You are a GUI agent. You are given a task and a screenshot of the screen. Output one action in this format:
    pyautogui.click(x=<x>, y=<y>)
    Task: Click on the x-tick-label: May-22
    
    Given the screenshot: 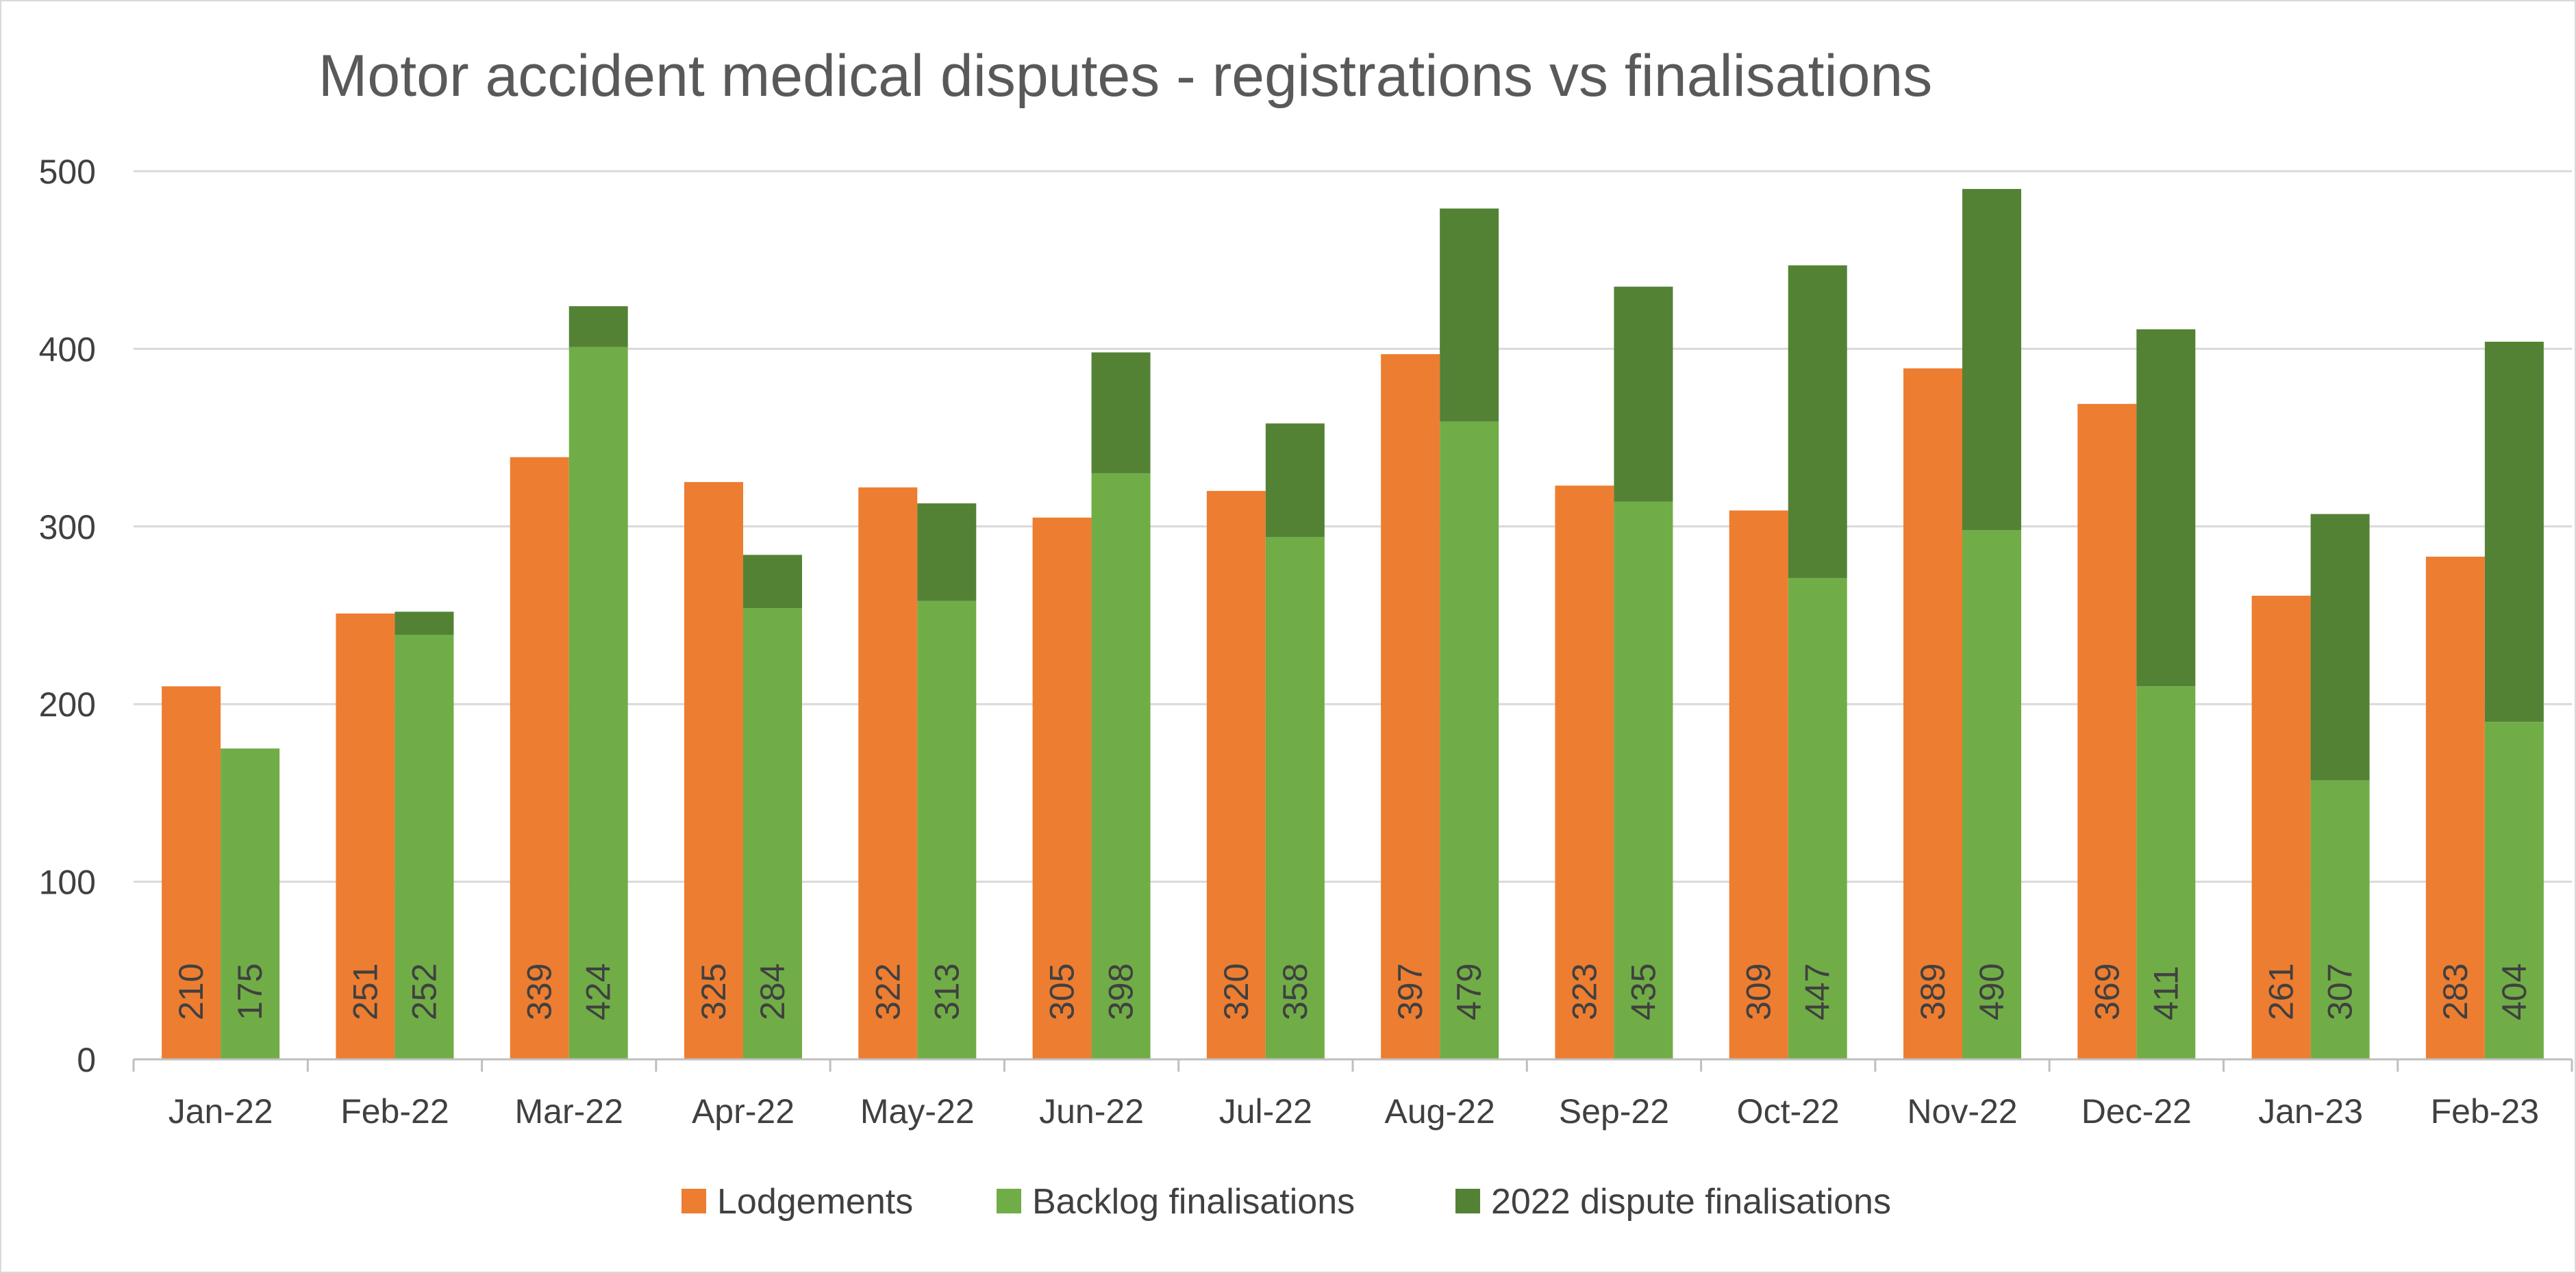 What is the action you would take?
    pyautogui.click(x=917, y=1111)
    